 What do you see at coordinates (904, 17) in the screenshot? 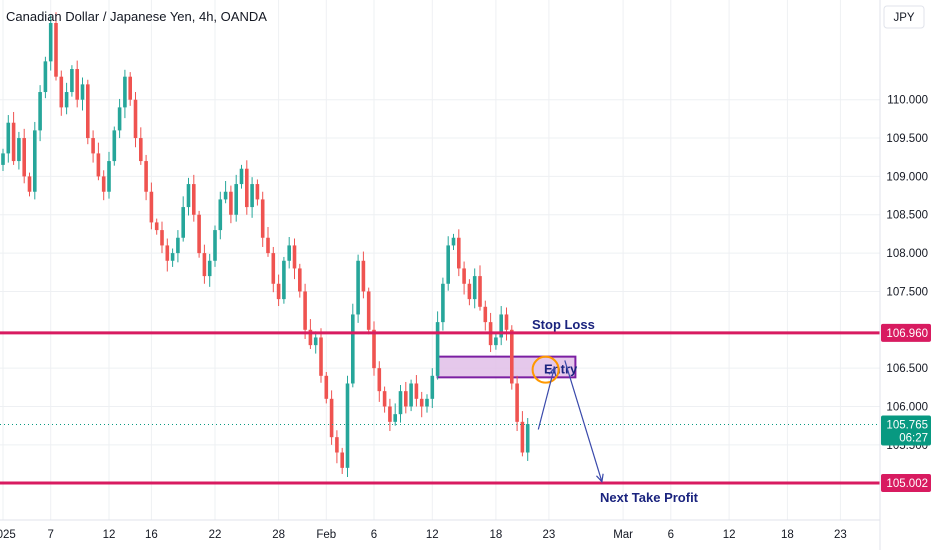
I see `currency-button` at bounding box center [904, 17].